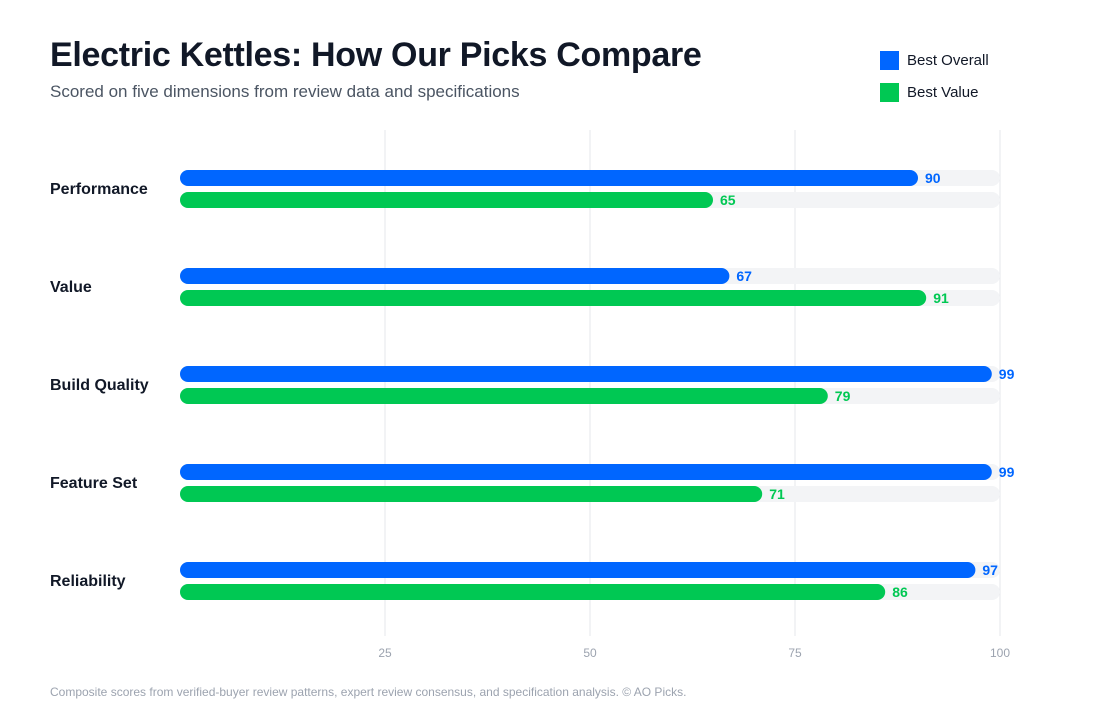  Describe the element at coordinates (990, 570) in the screenshot. I see `value-label-reliability-best-overall: 97` at that location.